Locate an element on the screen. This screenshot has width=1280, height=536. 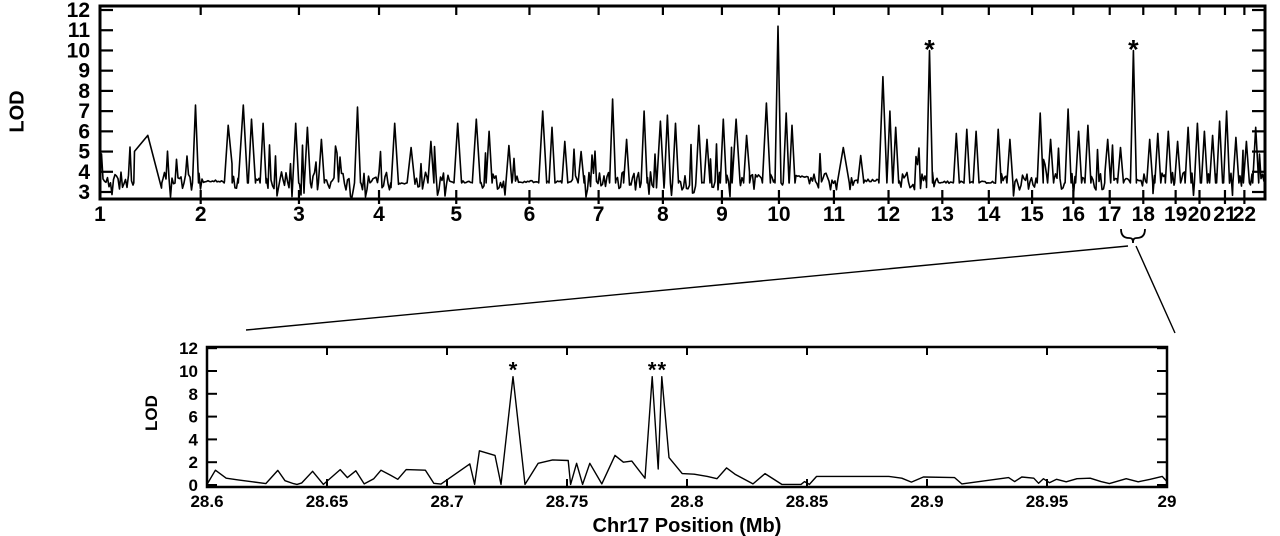
x-tick-label: 28.9 is located at coordinates (926, 501).